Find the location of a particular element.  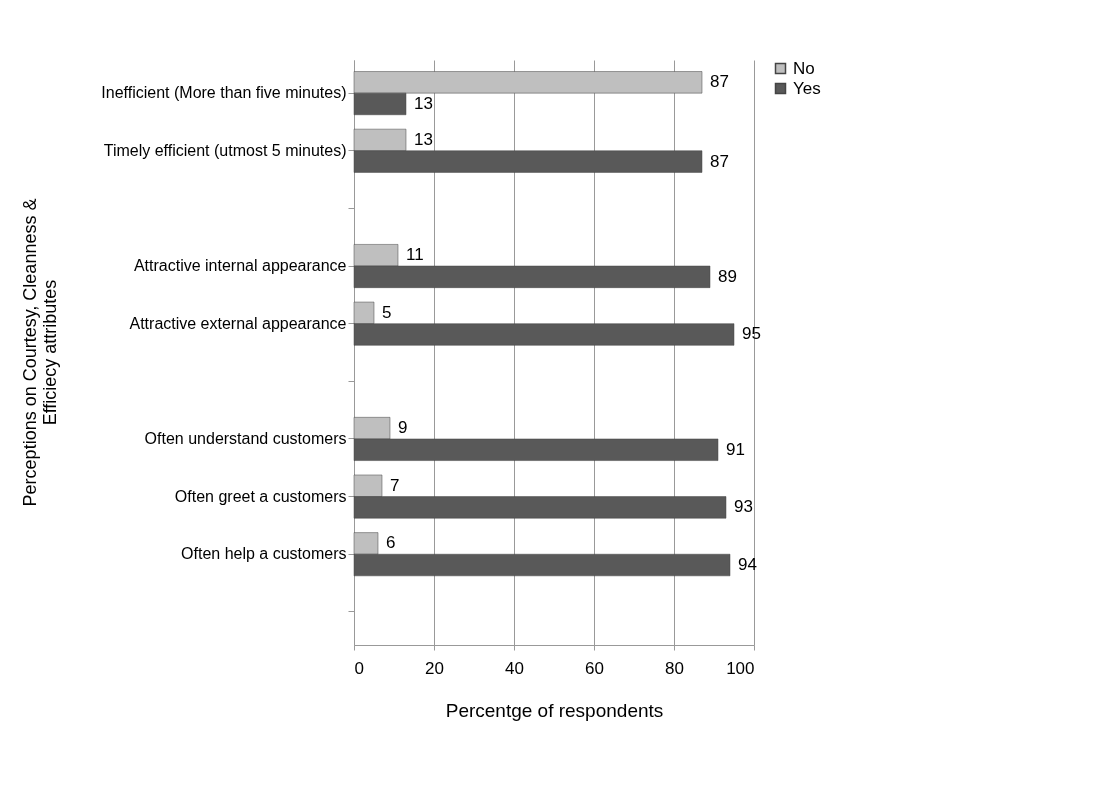

y-tick-label: Attractive internal appearance is located at coordinates (240, 266).